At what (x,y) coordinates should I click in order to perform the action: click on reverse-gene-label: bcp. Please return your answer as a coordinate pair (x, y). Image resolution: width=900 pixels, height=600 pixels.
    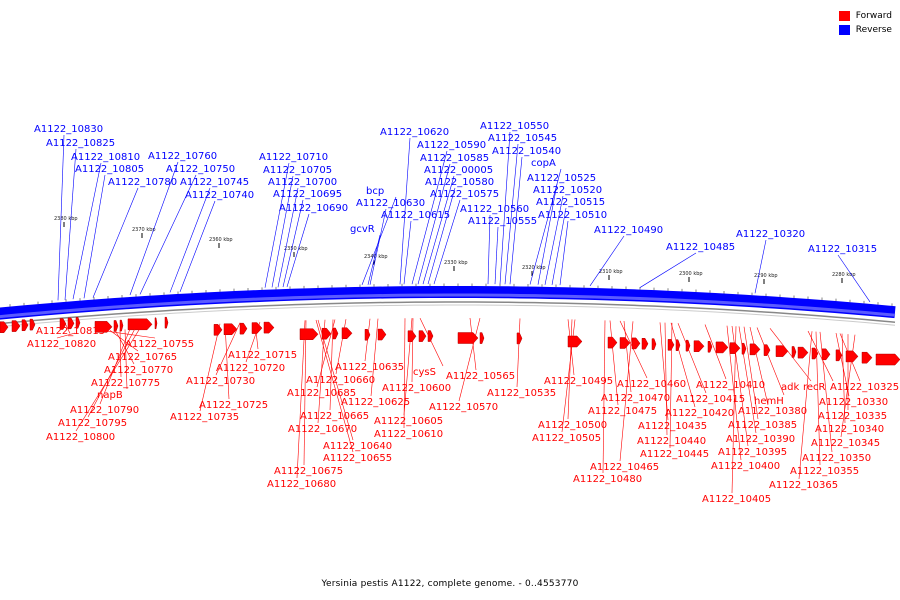
    Looking at the image, I should click on (375, 191).